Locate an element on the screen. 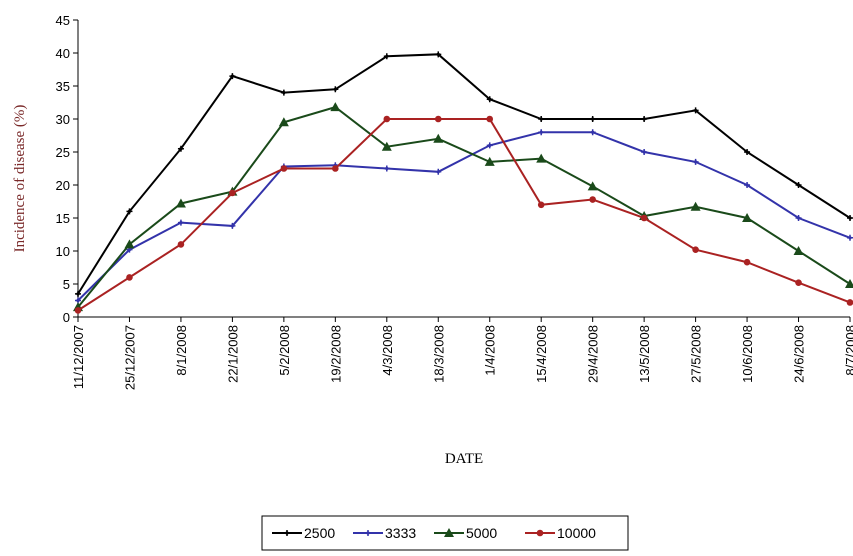 The height and width of the screenshot is (556, 853). legend-item-5000: 5000 is located at coordinates (465, 533).